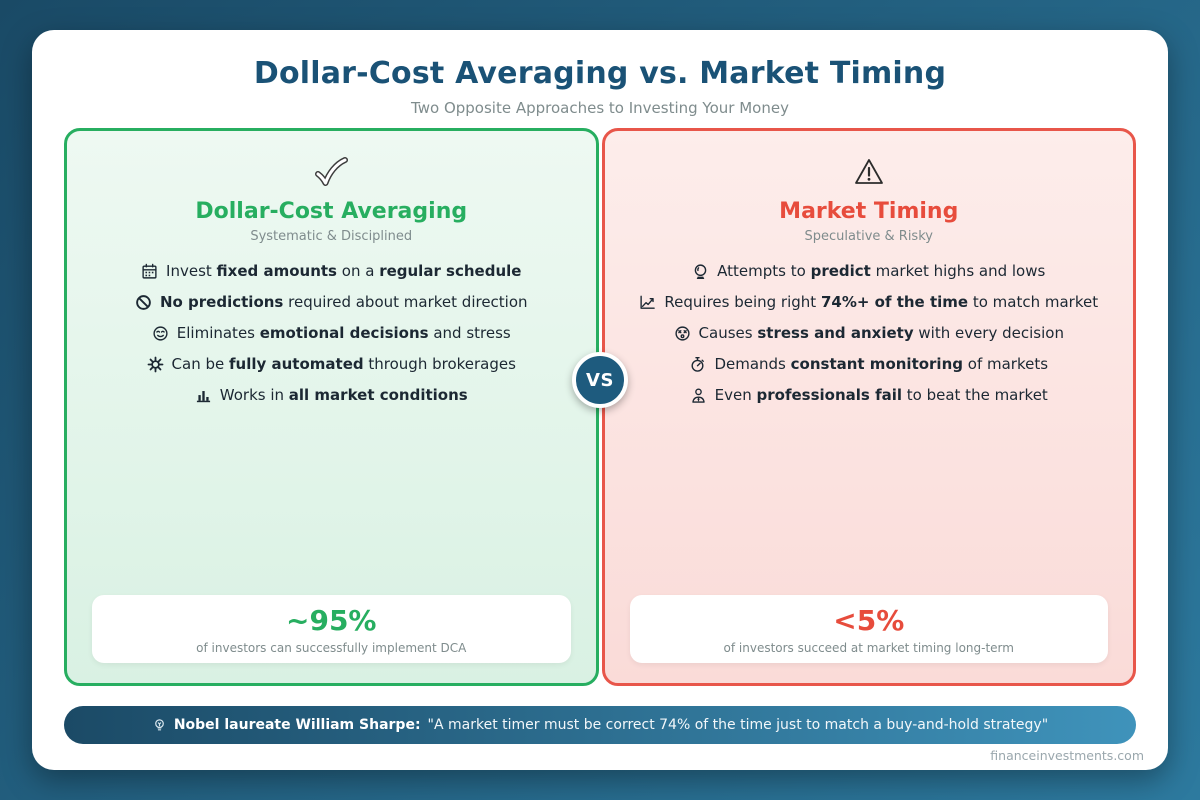 The width and height of the screenshot is (1200, 800). What do you see at coordinates (160, 333) in the screenshot?
I see `relieved-face-icon` at bounding box center [160, 333].